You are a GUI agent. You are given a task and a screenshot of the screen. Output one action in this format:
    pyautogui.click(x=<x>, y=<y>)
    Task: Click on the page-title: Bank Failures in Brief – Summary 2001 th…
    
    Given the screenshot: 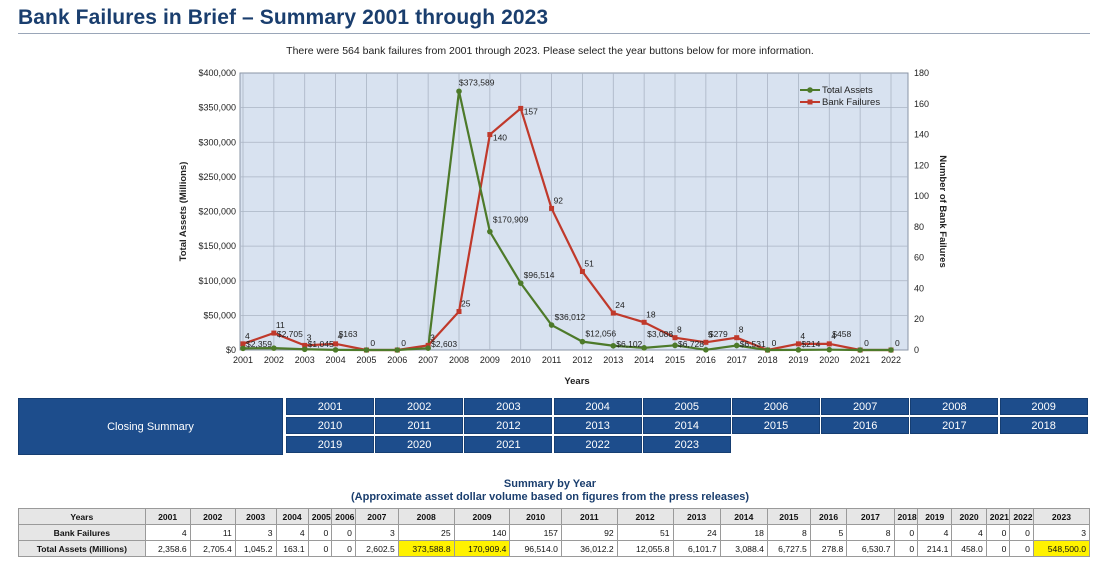 What is the action you would take?
    pyautogui.click(x=283, y=17)
    